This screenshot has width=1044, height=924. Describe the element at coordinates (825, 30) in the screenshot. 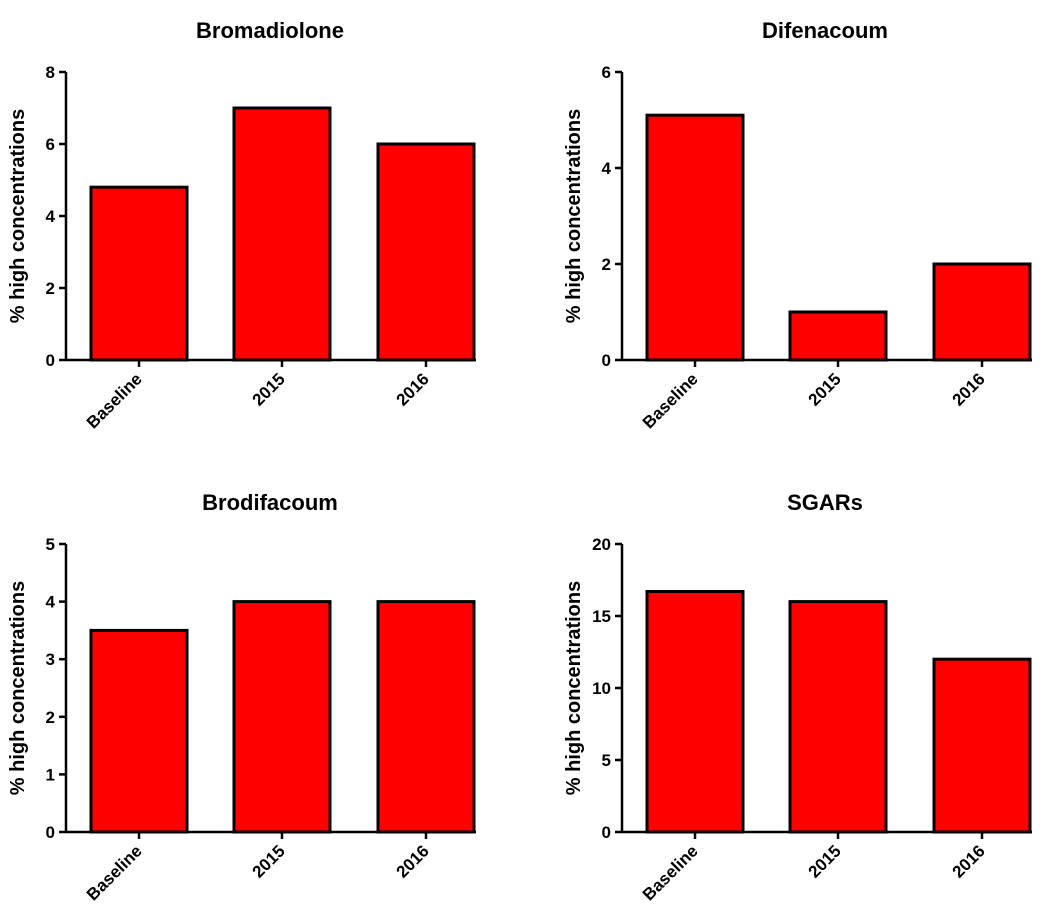

I see `chart-title: Difenacoum` at that location.